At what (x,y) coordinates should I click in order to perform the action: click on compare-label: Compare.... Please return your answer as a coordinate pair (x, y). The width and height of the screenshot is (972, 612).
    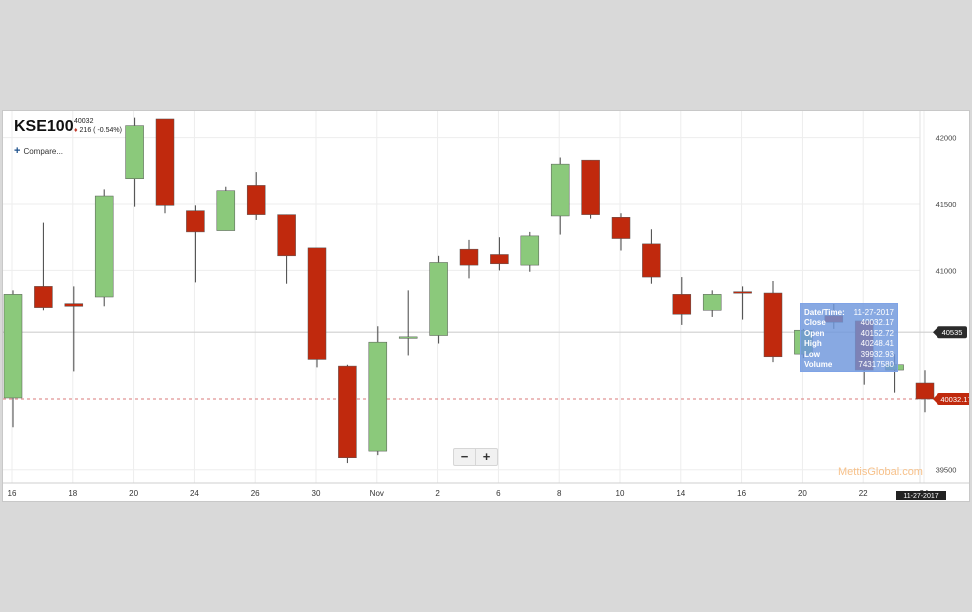
    Looking at the image, I should click on (43, 151).